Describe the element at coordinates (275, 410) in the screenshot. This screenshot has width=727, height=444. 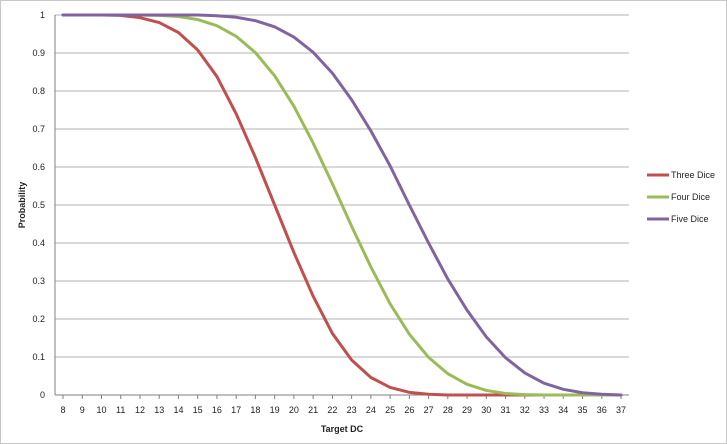
I see `x-tick-label: 19` at that location.